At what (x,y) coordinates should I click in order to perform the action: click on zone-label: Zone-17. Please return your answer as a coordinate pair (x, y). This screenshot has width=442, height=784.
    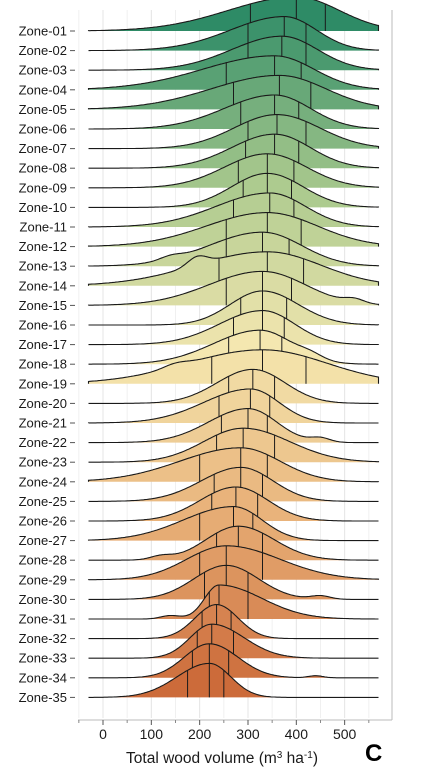
    Looking at the image, I should click on (43, 344).